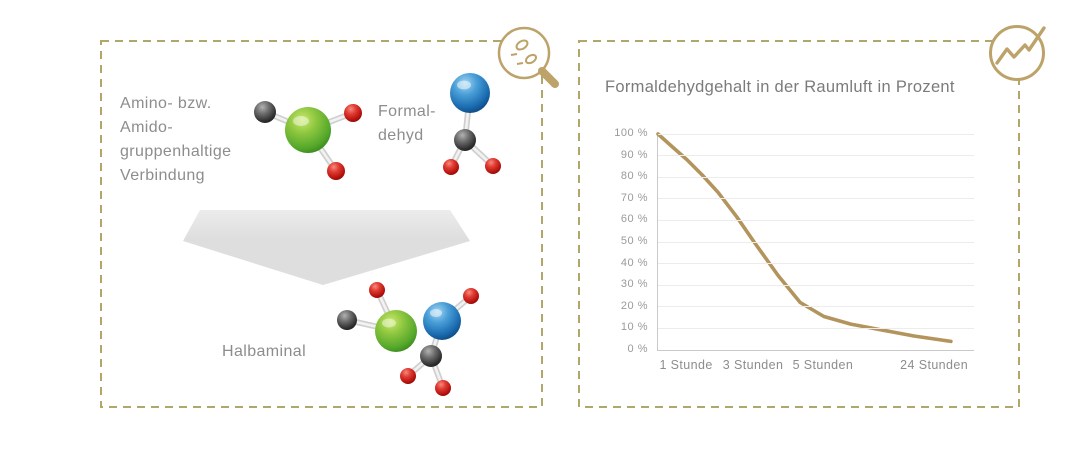 The height and width of the screenshot is (462, 1080). I want to click on x-tick-label: 5 Stunden, so click(823, 365).